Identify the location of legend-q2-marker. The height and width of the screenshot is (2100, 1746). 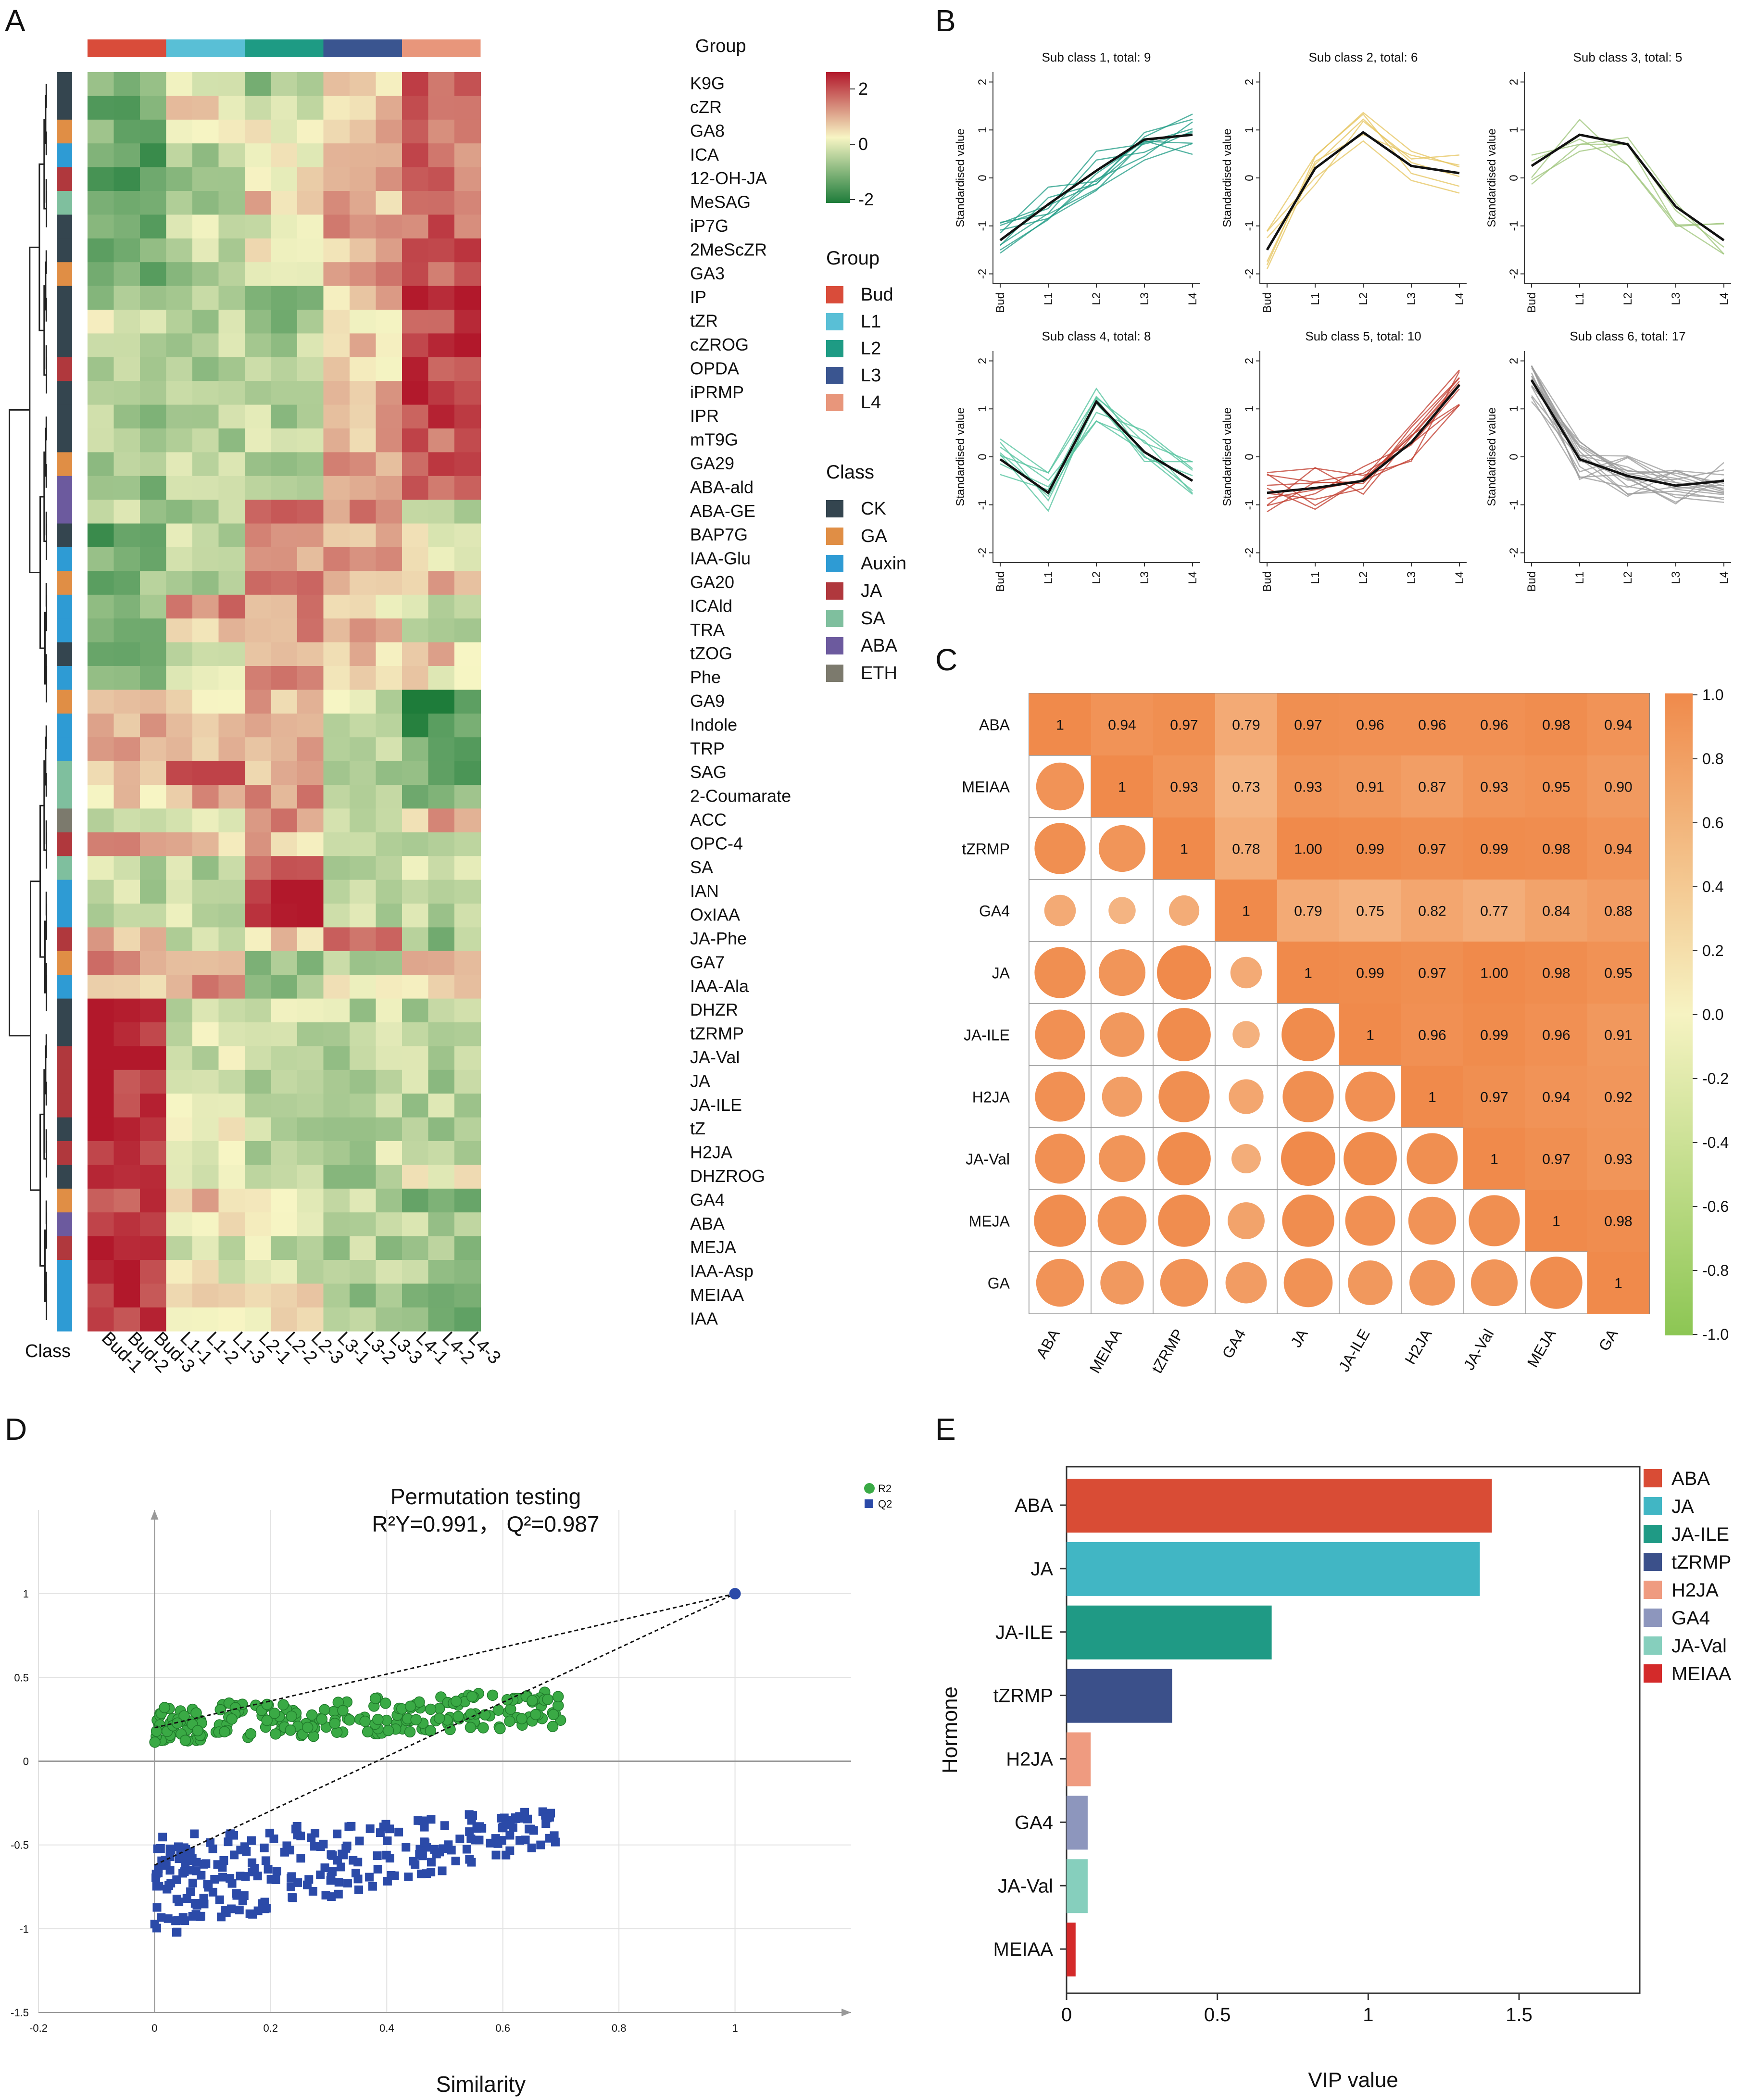
(869, 1503).